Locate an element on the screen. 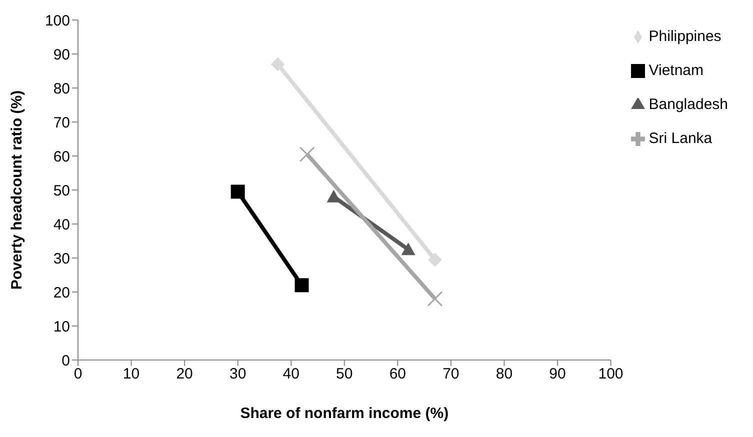 The height and width of the screenshot is (437, 753). x-tick-label: 40 is located at coordinates (291, 374).